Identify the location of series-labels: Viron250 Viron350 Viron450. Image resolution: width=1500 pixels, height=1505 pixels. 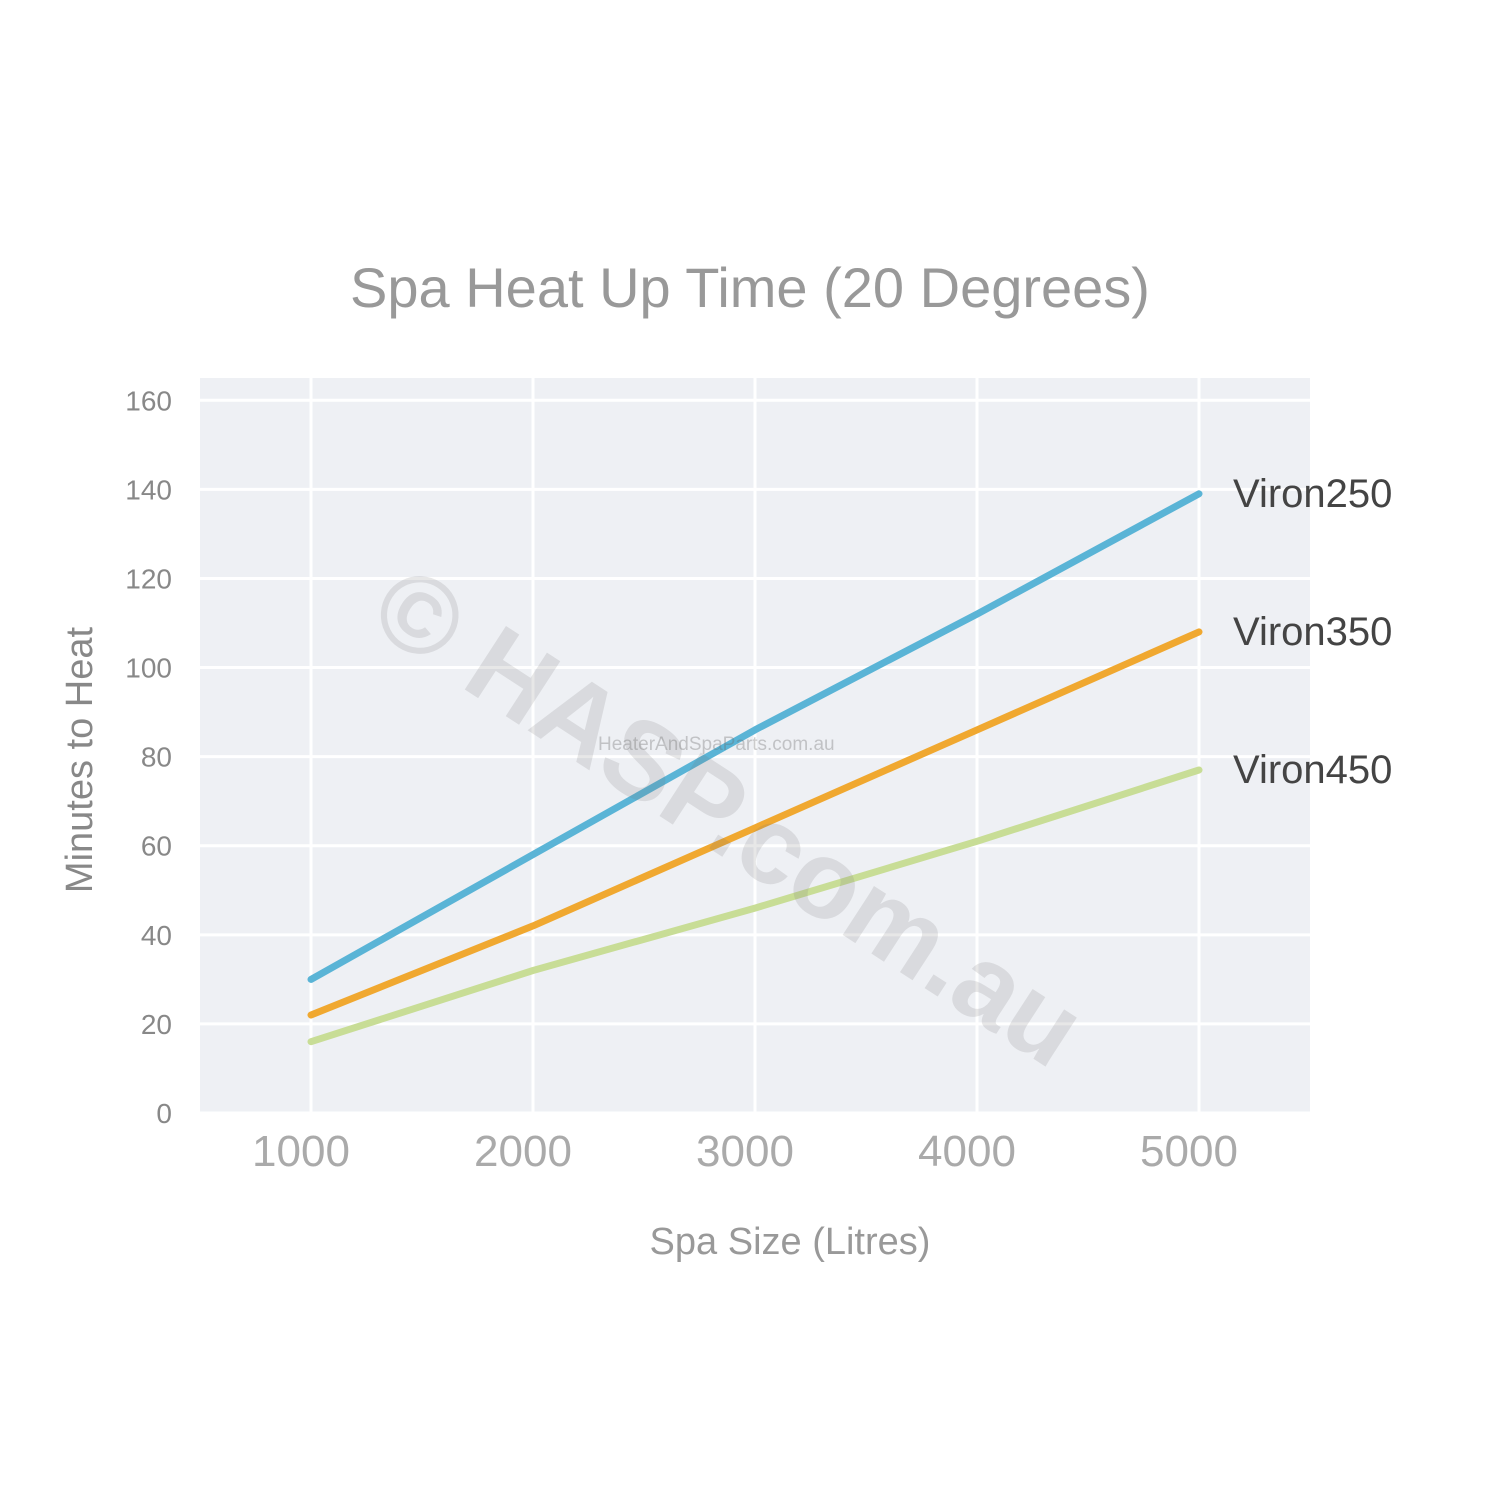
(1312, 632).